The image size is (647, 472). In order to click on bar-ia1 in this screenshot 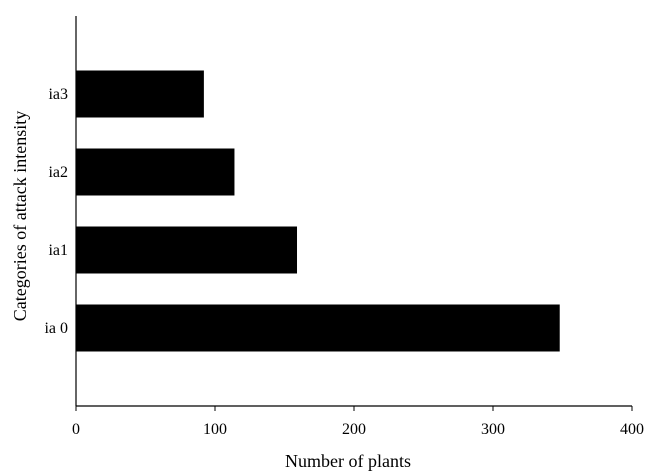, I will do `click(187, 250)`.